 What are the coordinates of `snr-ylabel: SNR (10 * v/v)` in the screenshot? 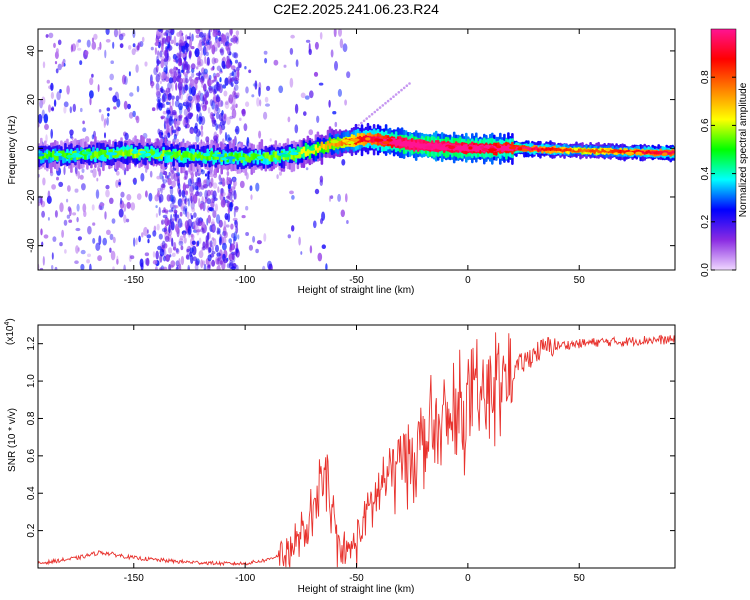 It's located at (12, 440).